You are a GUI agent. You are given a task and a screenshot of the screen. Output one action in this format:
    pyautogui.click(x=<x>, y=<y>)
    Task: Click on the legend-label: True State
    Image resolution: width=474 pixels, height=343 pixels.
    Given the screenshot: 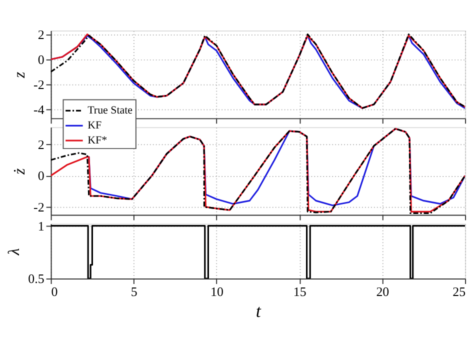 What is the action you would take?
    pyautogui.click(x=110, y=110)
    